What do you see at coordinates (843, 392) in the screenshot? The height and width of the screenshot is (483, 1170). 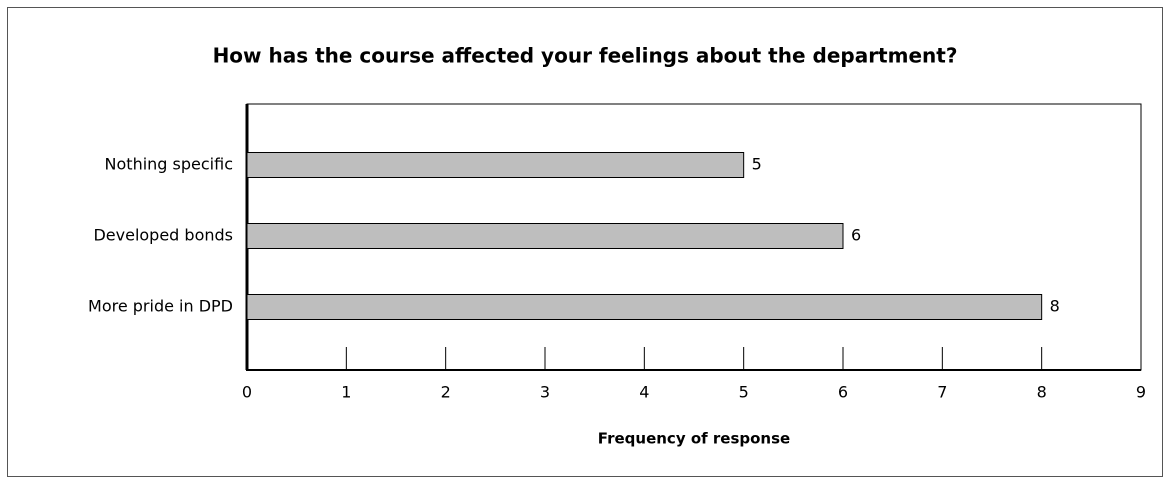 I see `x-tick-label: 6` at bounding box center [843, 392].